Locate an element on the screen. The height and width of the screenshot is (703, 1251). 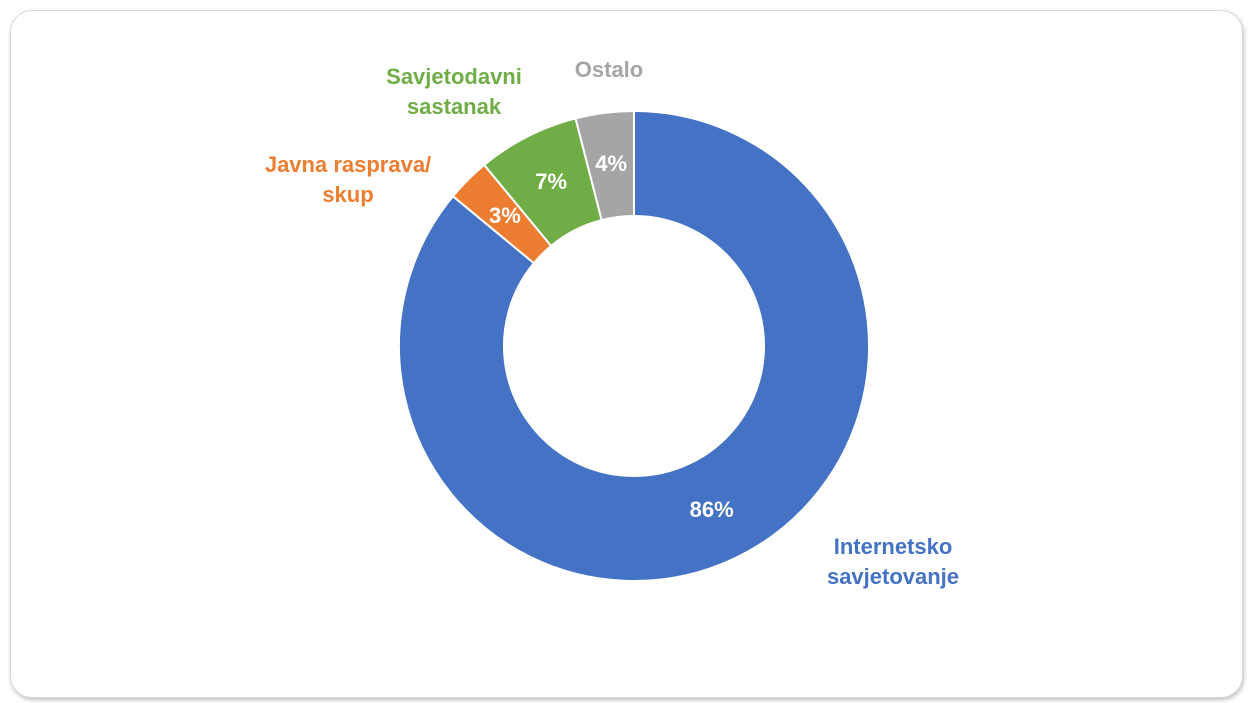
donut-slice is located at coordinates (604, 165).